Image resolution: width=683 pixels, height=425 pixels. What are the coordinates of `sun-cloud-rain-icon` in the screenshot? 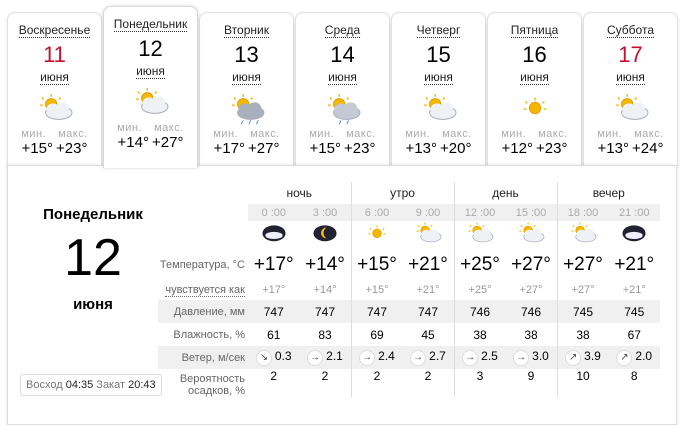 It's located at (343, 109).